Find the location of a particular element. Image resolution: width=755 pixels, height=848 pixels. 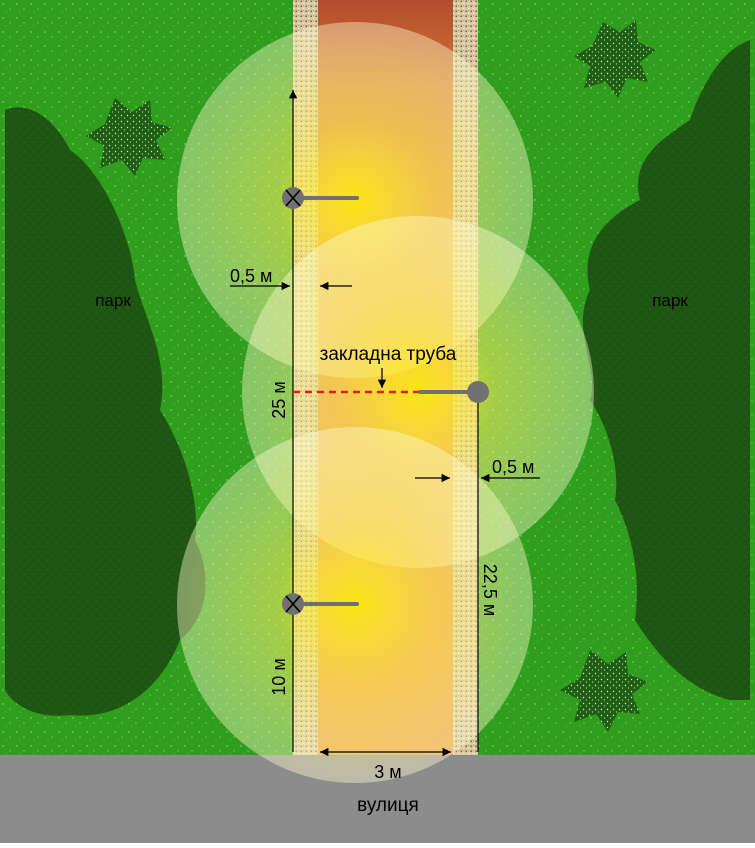

spacing-label-left: 25 м is located at coordinates (279, 399).